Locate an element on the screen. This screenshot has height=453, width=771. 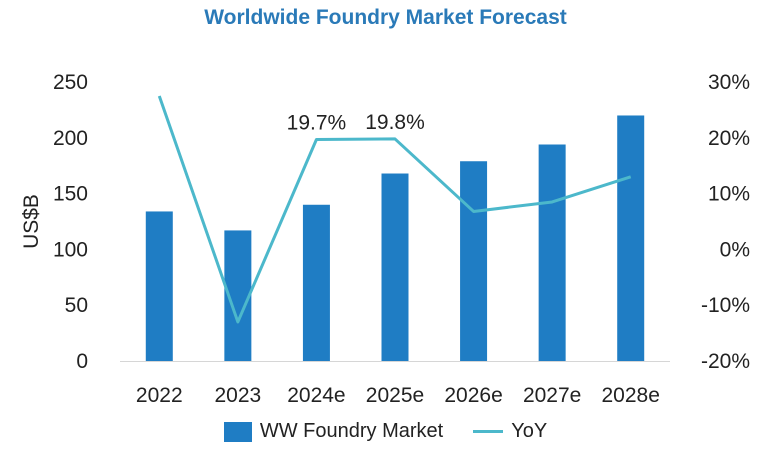
legend: WW Foundry Market YoY is located at coordinates (385, 431).